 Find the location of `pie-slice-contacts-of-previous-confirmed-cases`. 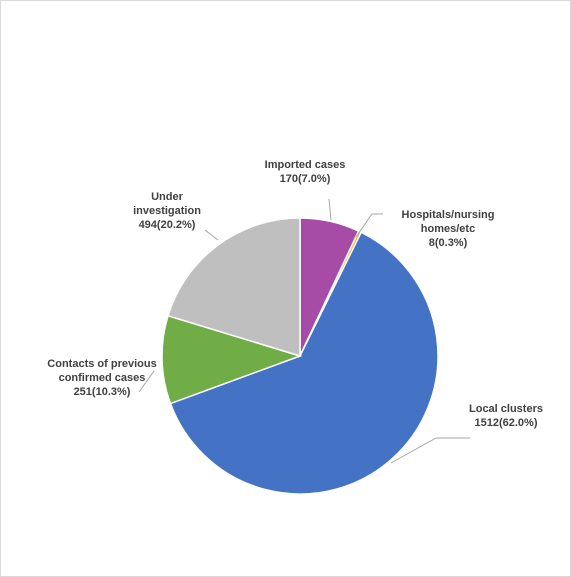

pie-slice-contacts-of-previous-confirmed-cases is located at coordinates (232, 359).